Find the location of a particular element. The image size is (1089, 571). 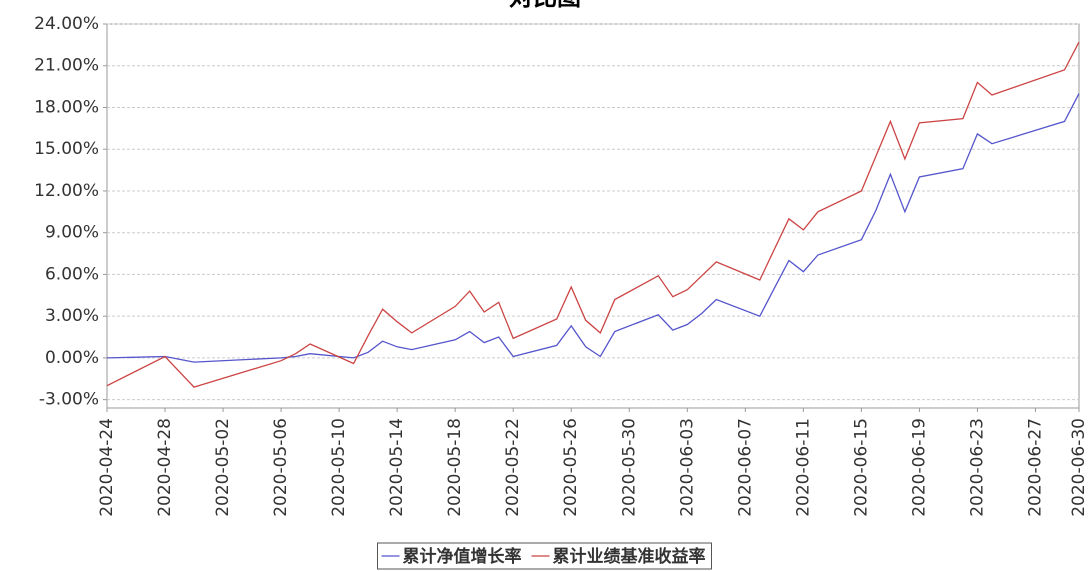

y-tick-label: 6.00% is located at coordinates (72, 274).